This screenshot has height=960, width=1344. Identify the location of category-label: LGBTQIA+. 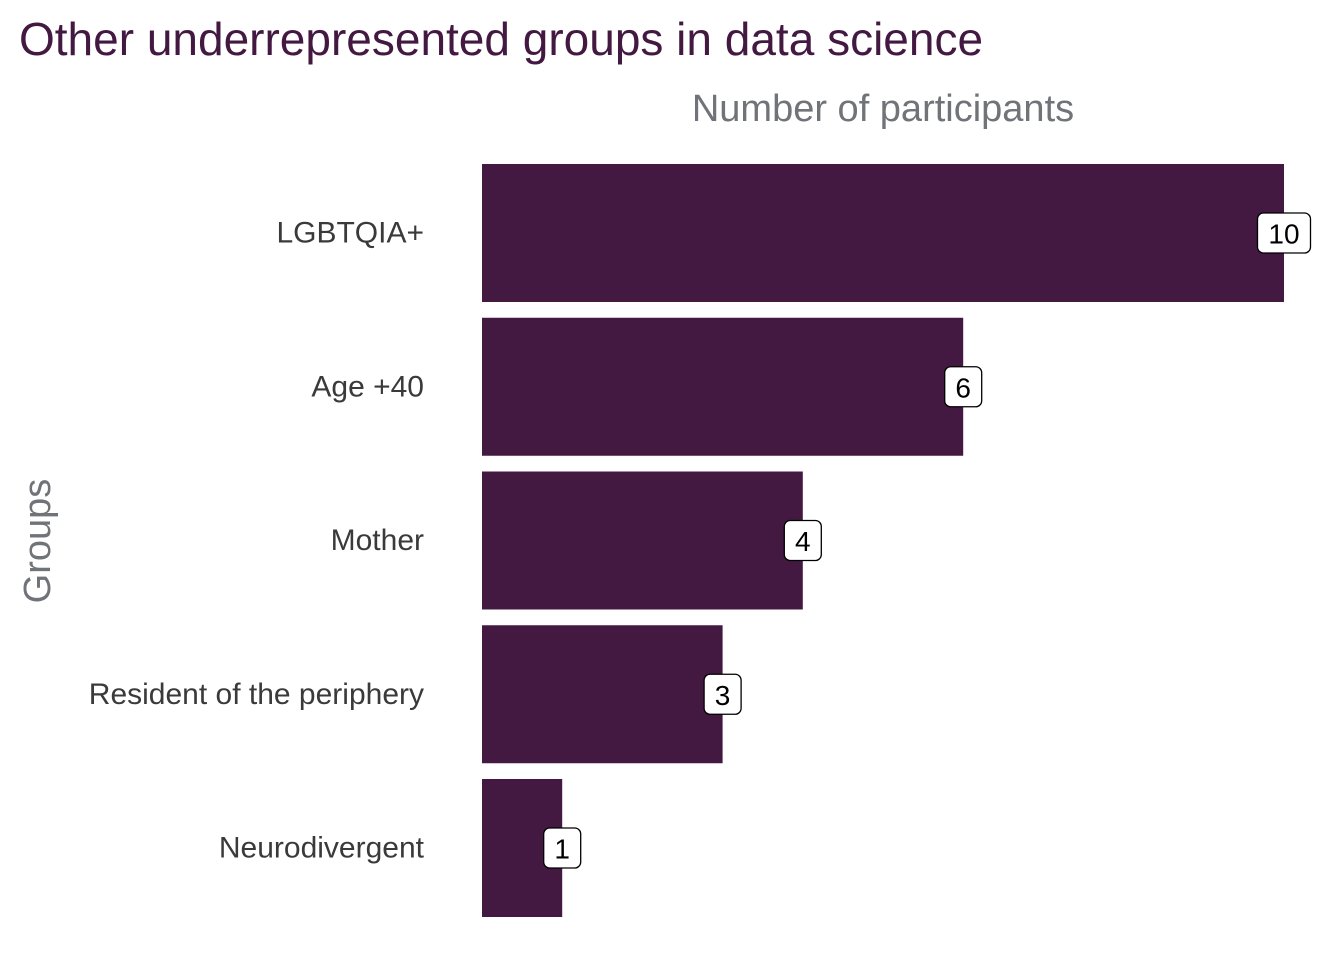
(350, 233).